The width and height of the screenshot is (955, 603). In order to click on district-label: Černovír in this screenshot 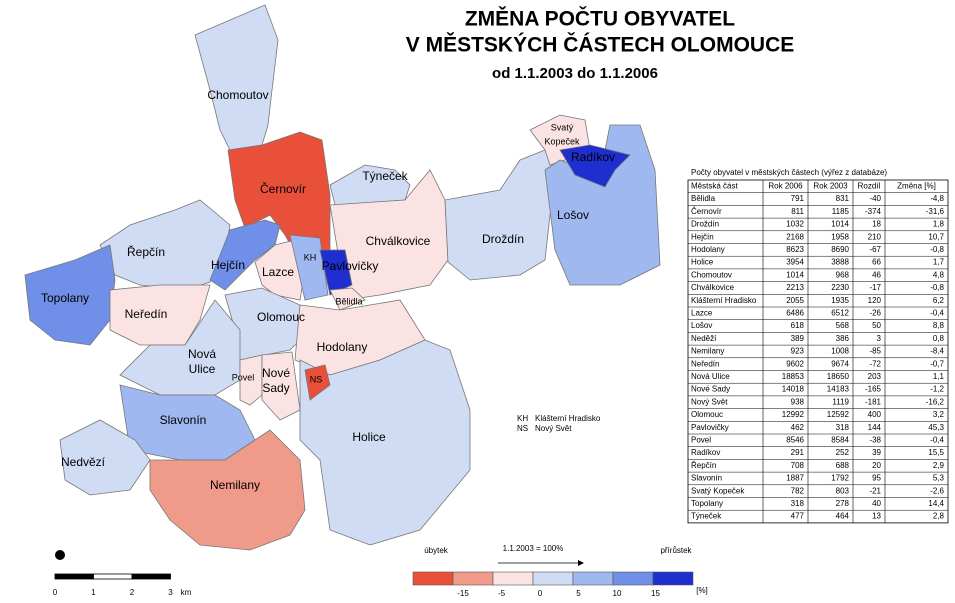, I will do `click(283, 188)`.